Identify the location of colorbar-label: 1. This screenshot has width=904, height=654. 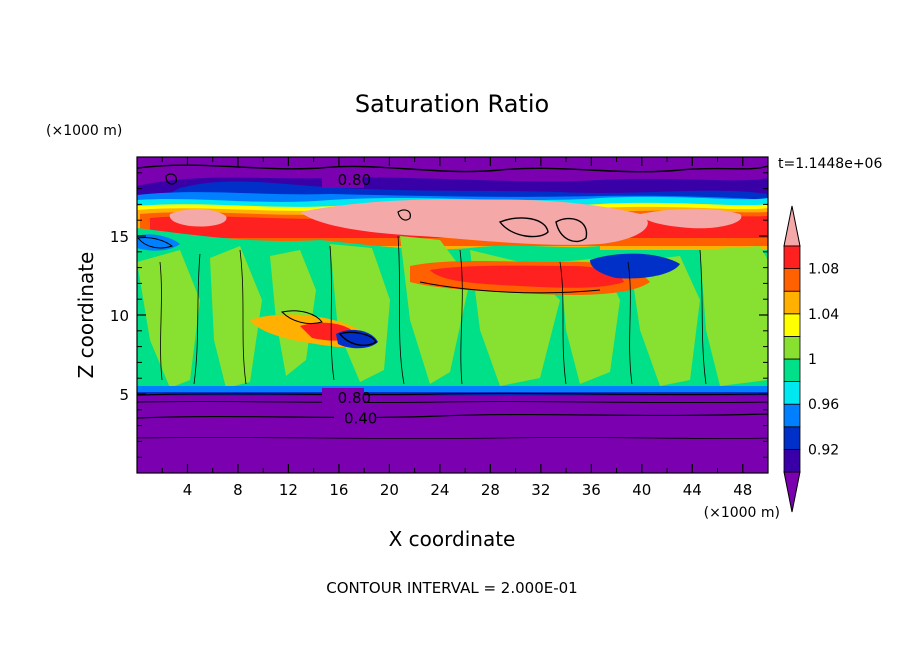
(812, 360).